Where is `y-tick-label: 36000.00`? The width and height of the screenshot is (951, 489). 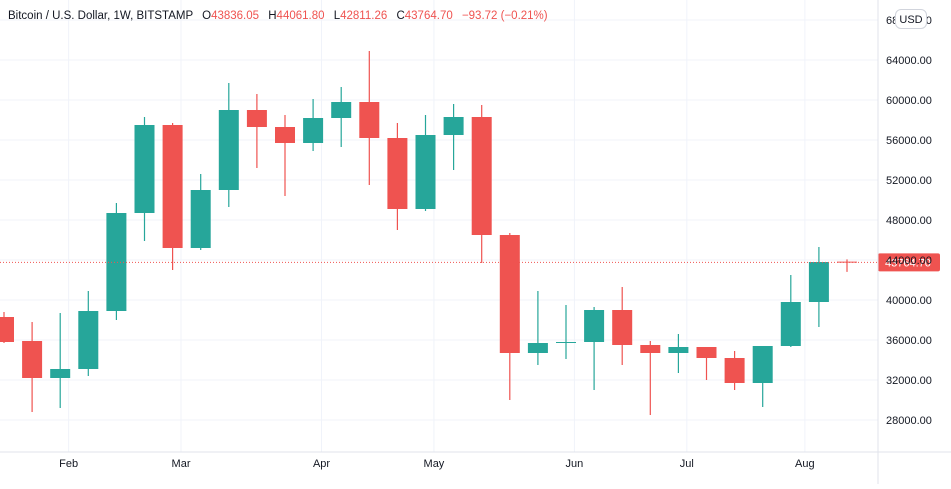
y-tick-label: 36000.00 is located at coordinates (909, 341).